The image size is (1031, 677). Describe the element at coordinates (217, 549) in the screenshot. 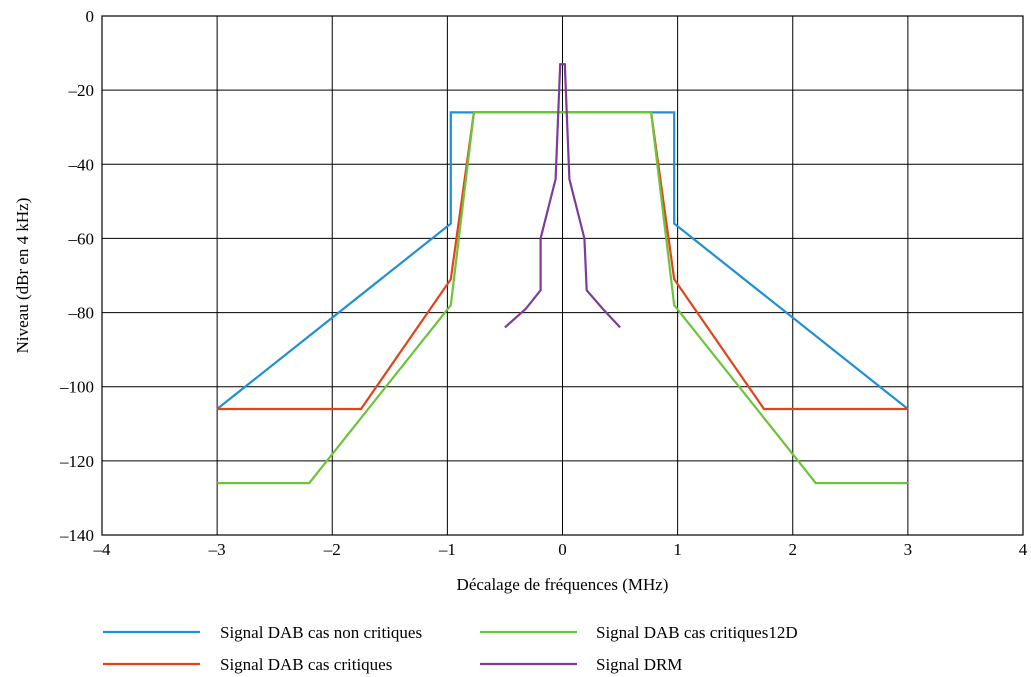

I see `x-tick-label: –3` at that location.